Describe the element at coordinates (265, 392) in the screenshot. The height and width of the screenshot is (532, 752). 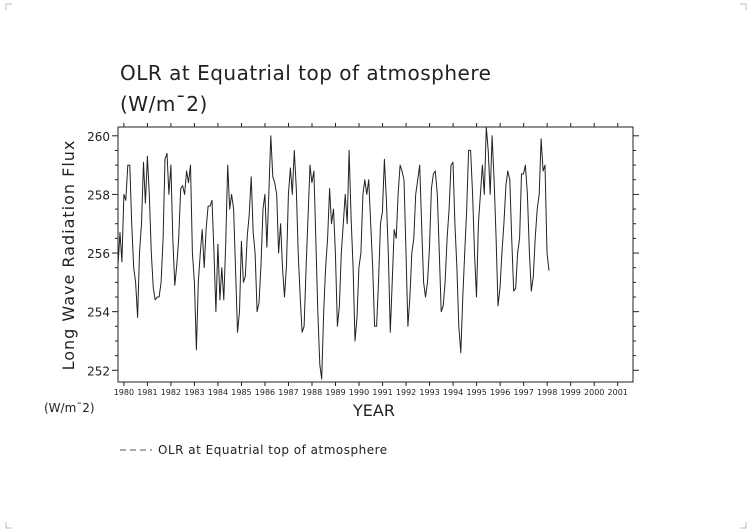
I see `x-tick-label: 1986` at that location.